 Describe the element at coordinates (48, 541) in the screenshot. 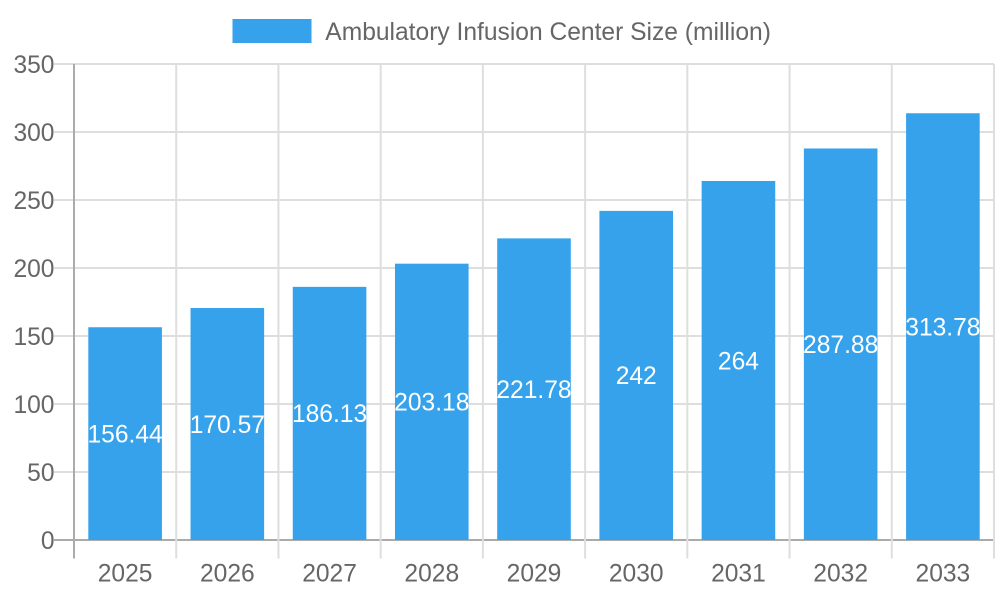

I see `svg-text: 0` at that location.